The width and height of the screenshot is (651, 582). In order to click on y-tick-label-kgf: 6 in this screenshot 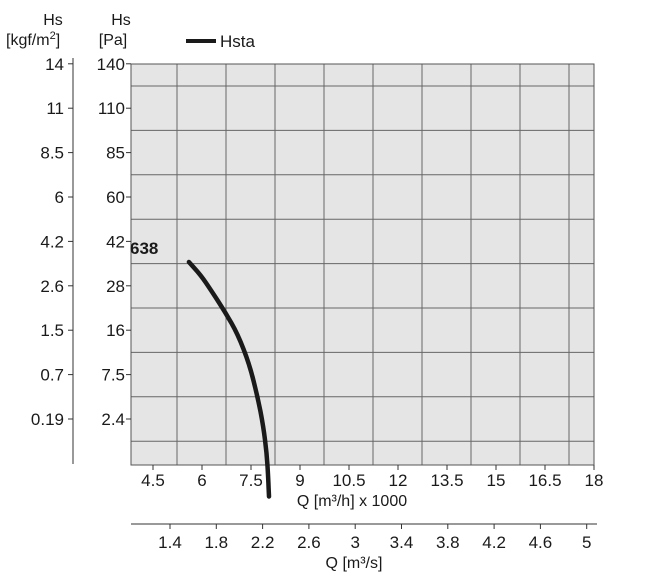, I will do `click(59, 197)`.